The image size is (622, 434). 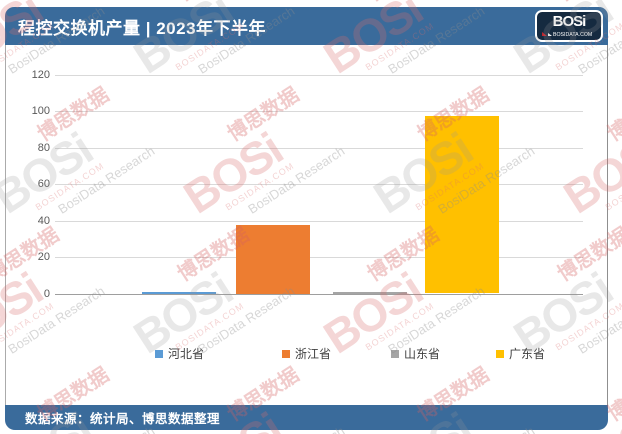 What do you see at coordinates (142, 28) in the screenshot?
I see `page-title: 程控交换机产量 | 2023年下半年` at bounding box center [142, 28].